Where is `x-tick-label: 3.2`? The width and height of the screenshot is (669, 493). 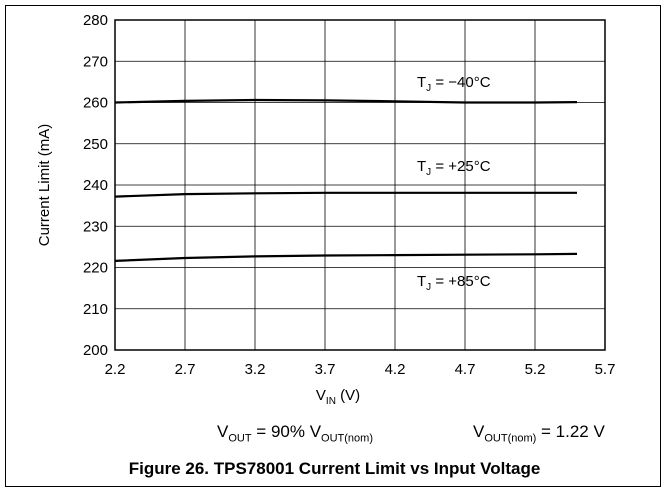
x-tick-label: 3.2 is located at coordinates (255, 369).